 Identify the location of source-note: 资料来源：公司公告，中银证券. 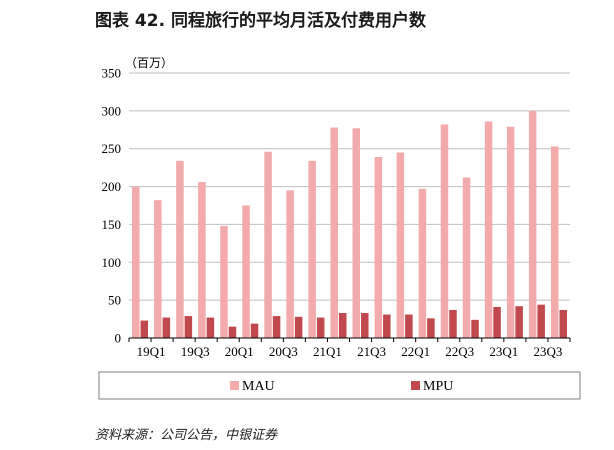
(186, 435).